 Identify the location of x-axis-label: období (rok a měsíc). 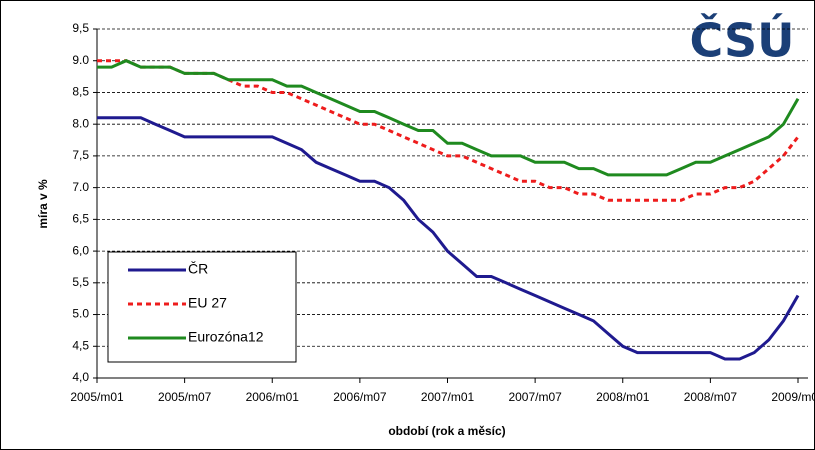
(446, 431).